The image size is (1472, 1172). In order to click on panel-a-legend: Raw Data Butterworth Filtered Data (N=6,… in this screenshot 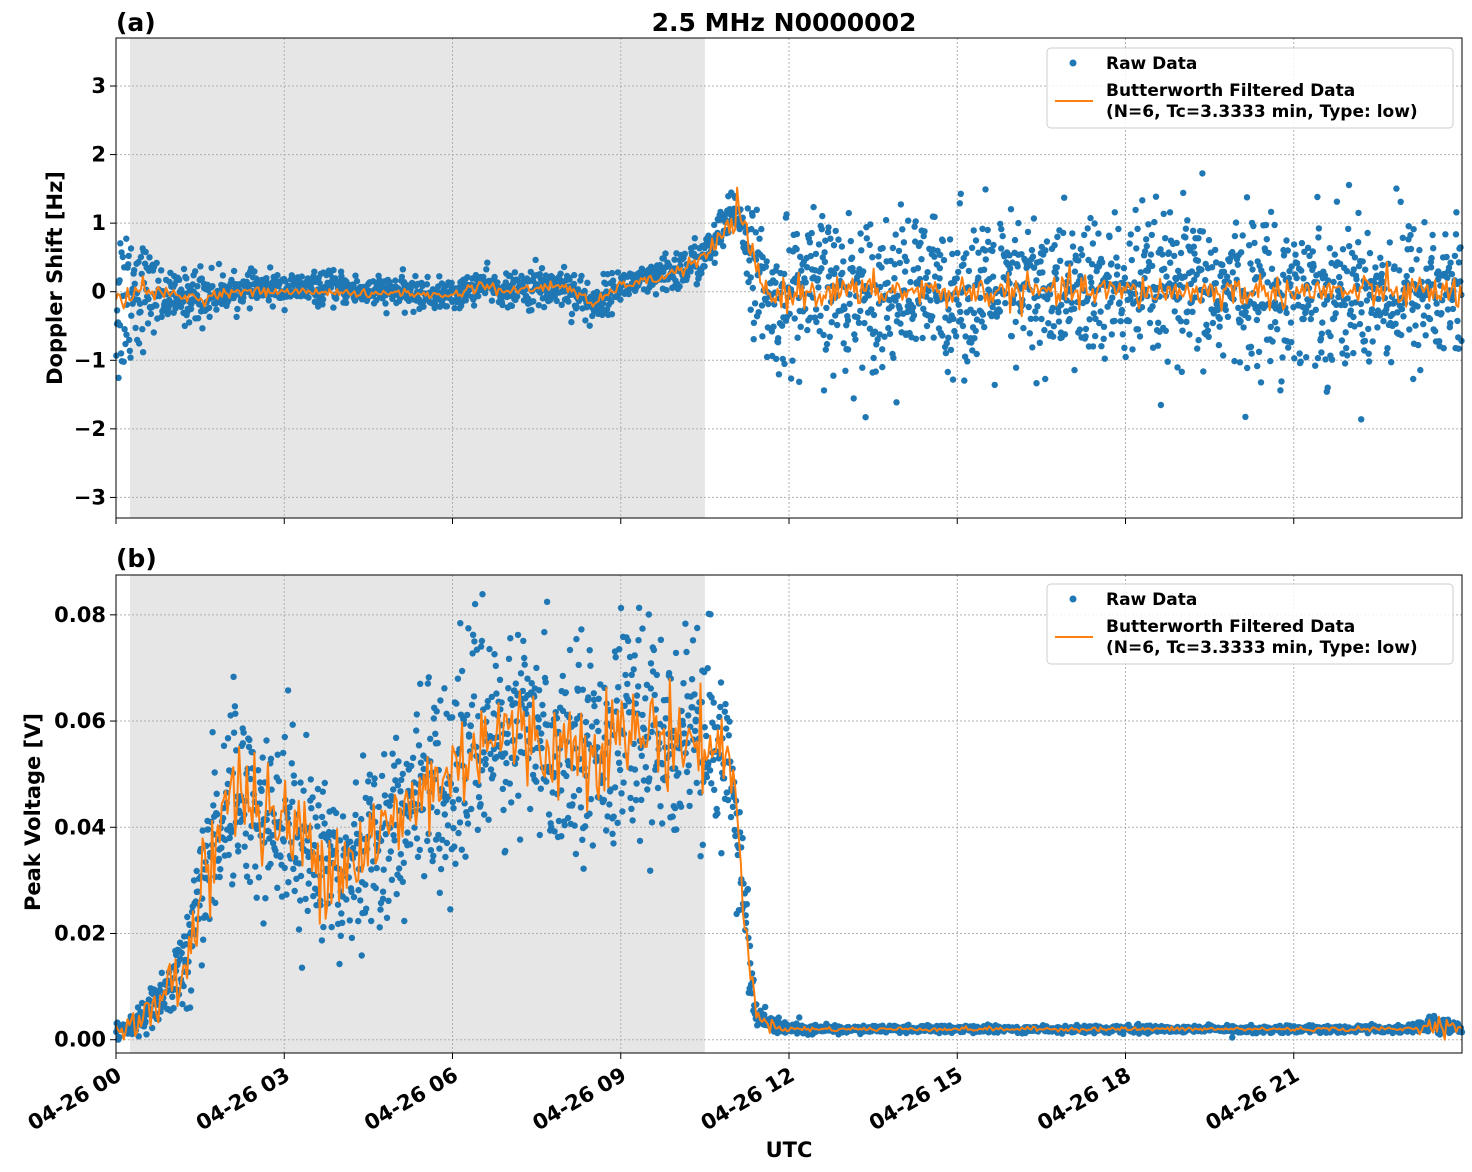, I will do `click(1250, 88)`.